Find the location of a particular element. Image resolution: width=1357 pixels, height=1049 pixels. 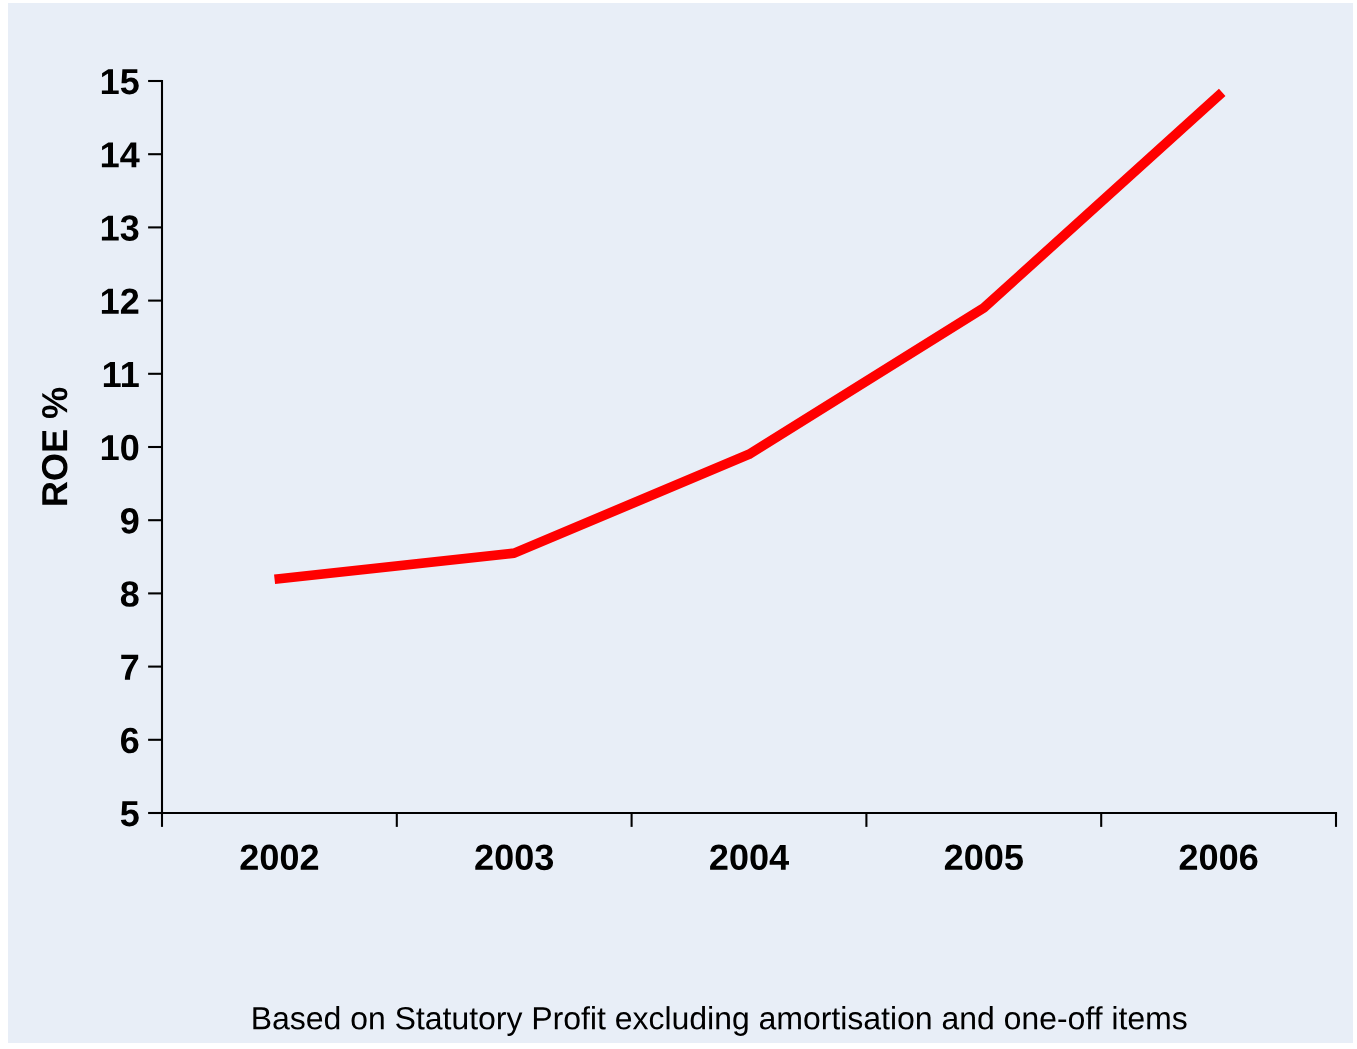

y-tick-label: 15 is located at coordinates (120, 82).